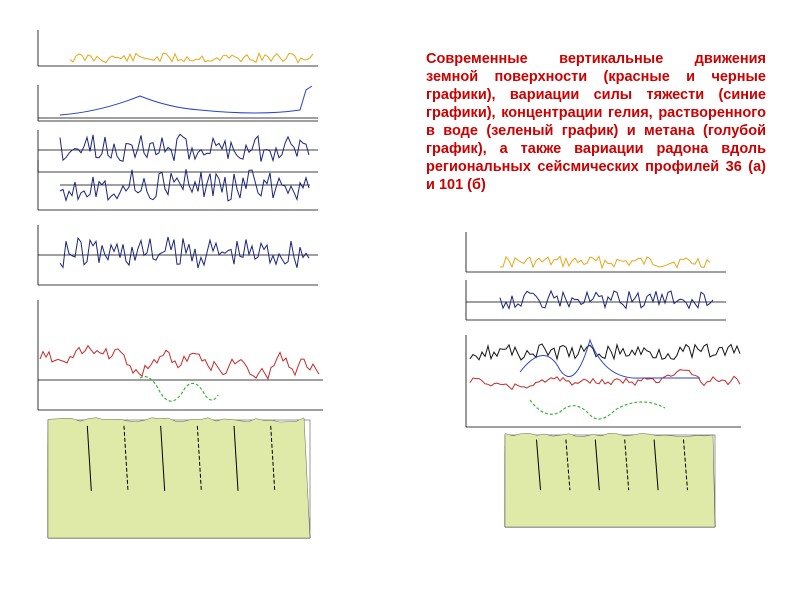 The height and width of the screenshot is (600, 800). Describe the element at coordinates (605, 380) in the screenshot. I see `b-movements-red-line` at that location.